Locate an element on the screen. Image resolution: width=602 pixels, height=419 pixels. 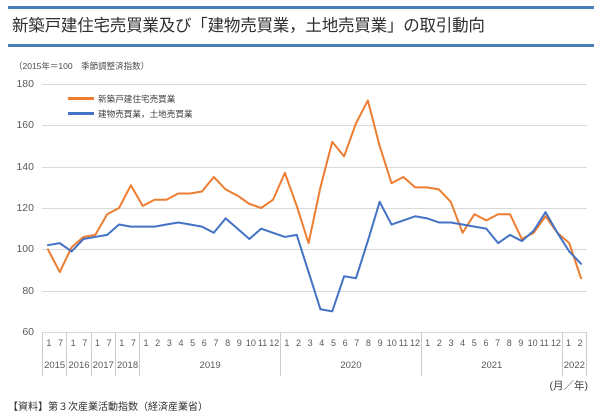
y-axis-tick-label: 140 is located at coordinates (25, 166).